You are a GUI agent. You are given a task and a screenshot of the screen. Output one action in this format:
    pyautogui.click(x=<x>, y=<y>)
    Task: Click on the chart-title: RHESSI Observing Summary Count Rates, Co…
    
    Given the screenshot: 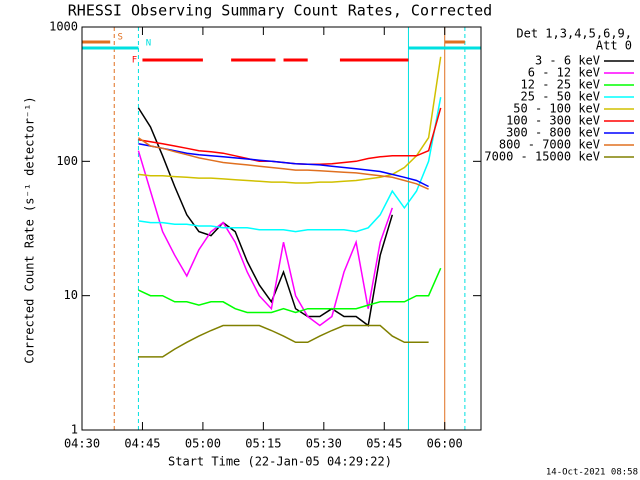 What is the action you would take?
    pyautogui.click(x=280, y=11)
    